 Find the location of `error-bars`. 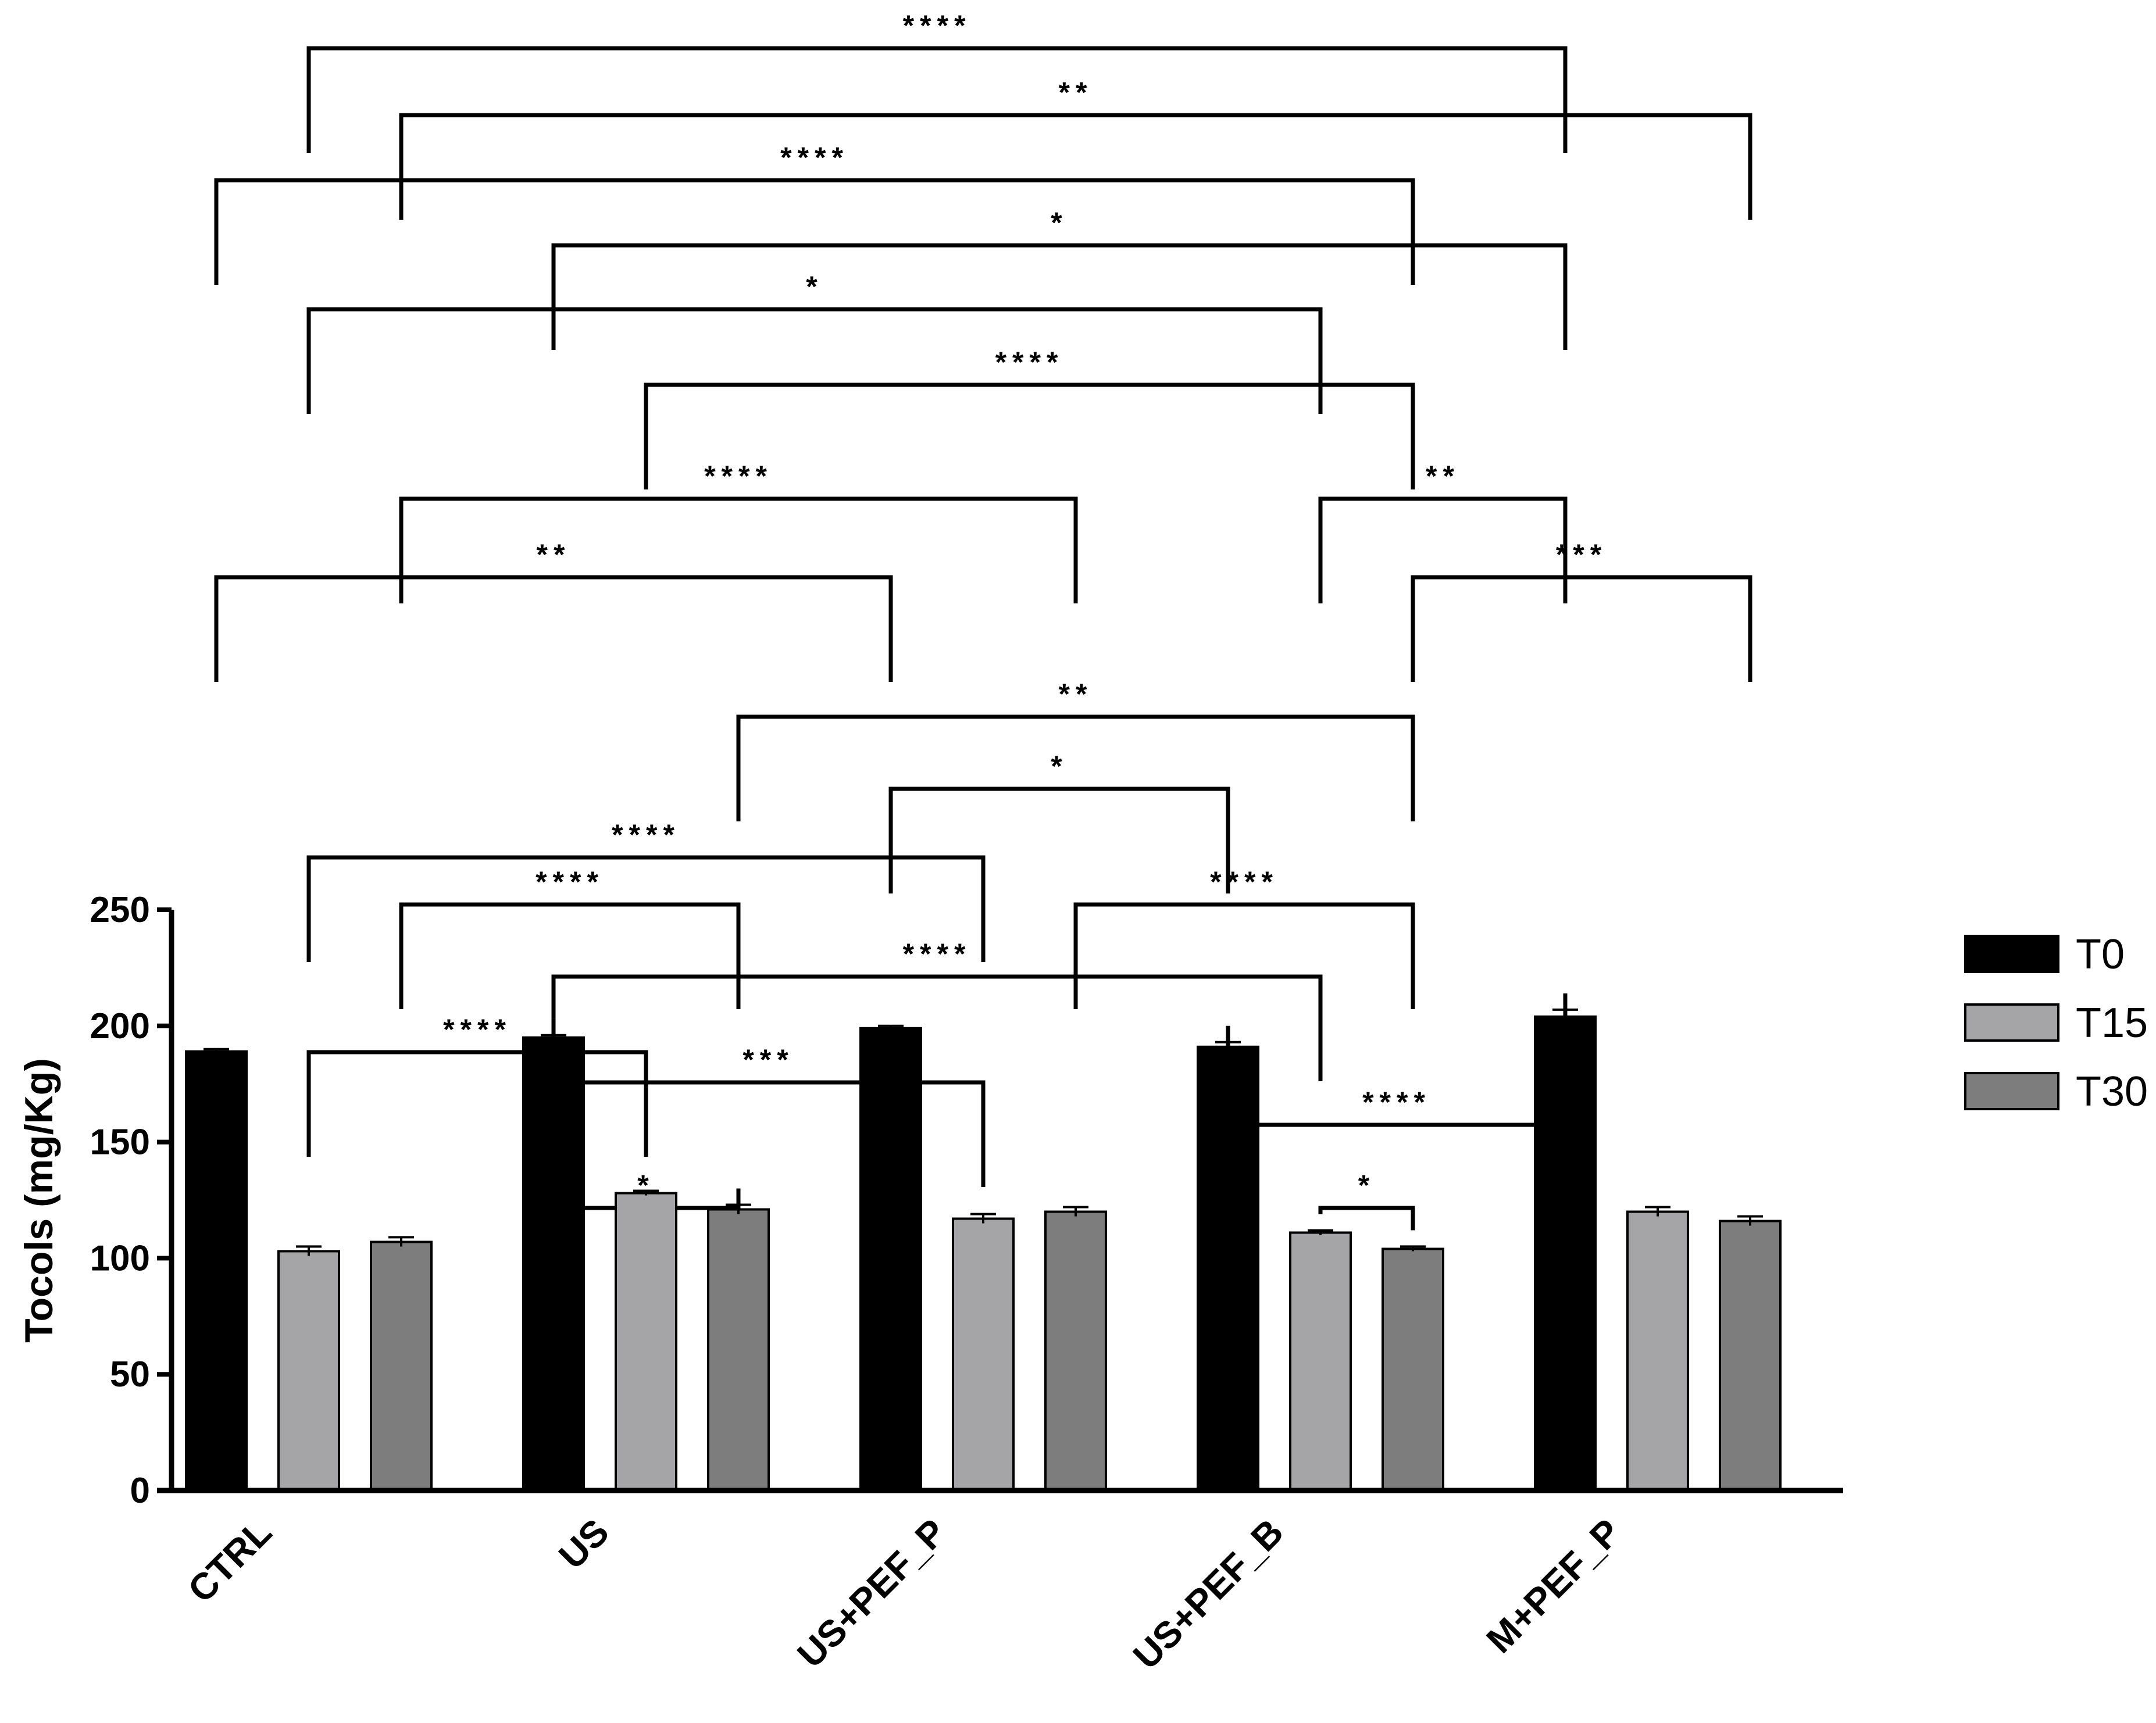

error-bars is located at coordinates (983, 1132).